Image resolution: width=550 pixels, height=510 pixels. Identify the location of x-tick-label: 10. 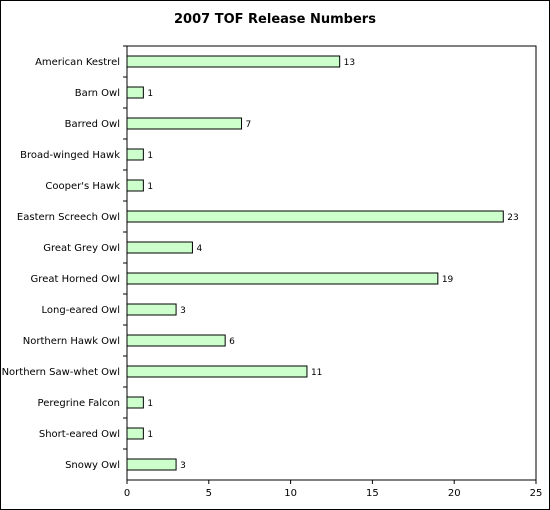
(290, 493).